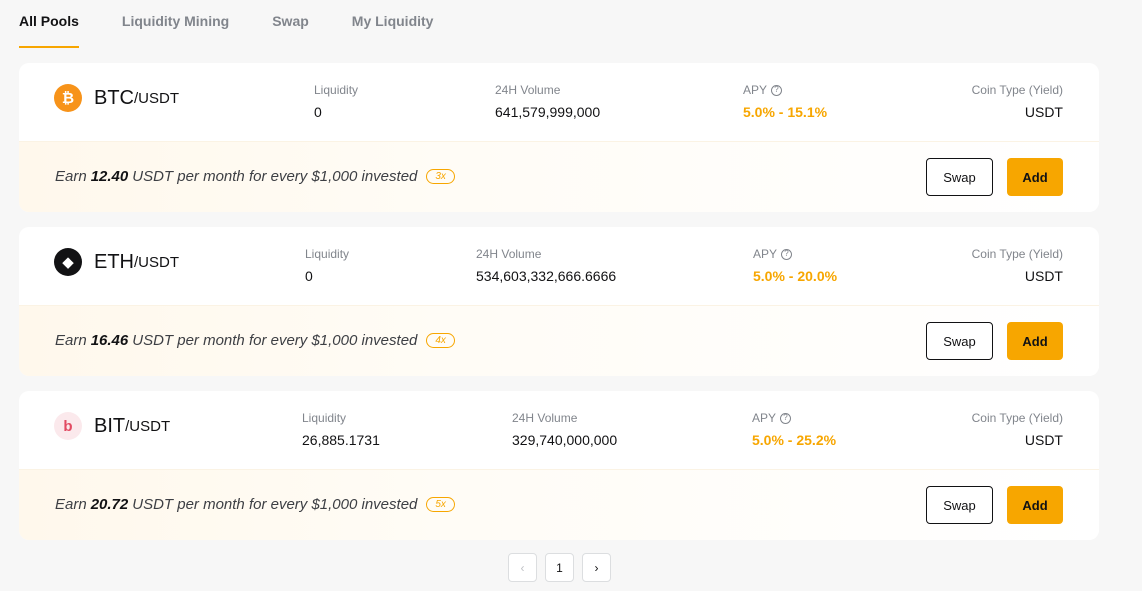 The image size is (1142, 591). What do you see at coordinates (109, 176) in the screenshot?
I see `earn-amount: 12.40` at bounding box center [109, 176].